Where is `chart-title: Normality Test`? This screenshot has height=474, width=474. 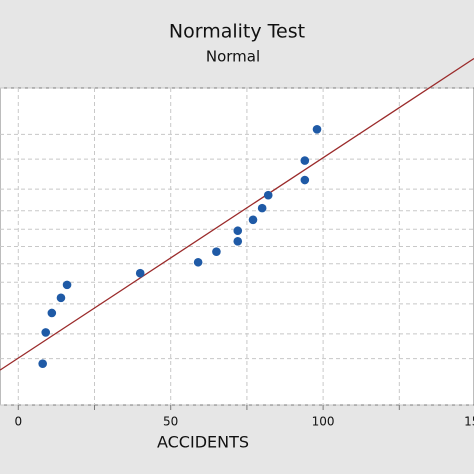 chart-title: Normality Test is located at coordinates (237, 32).